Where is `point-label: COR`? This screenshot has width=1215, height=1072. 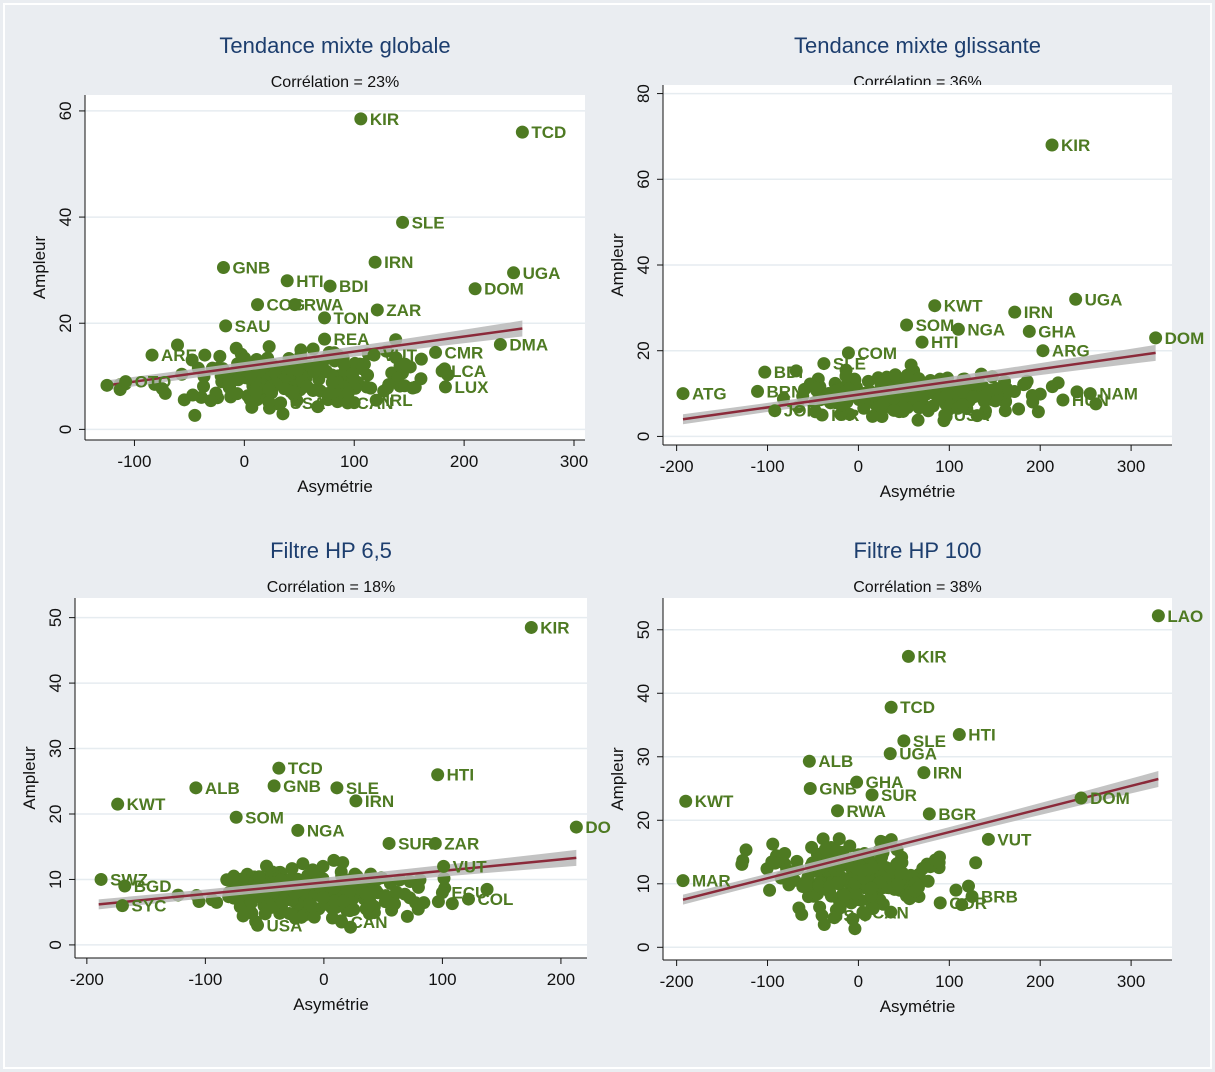
point-label: COR is located at coordinates (968, 903).